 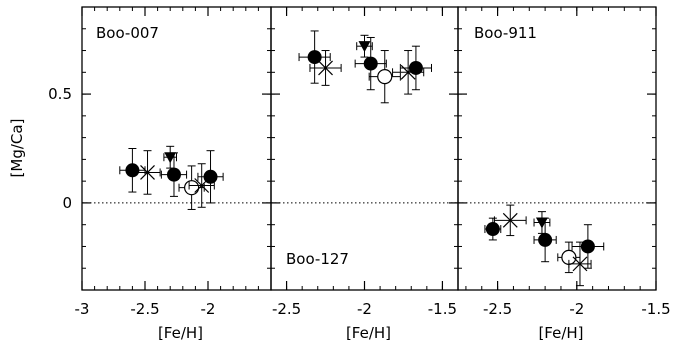 I want to click on panel-title: Boo-007, so click(x=127, y=33).